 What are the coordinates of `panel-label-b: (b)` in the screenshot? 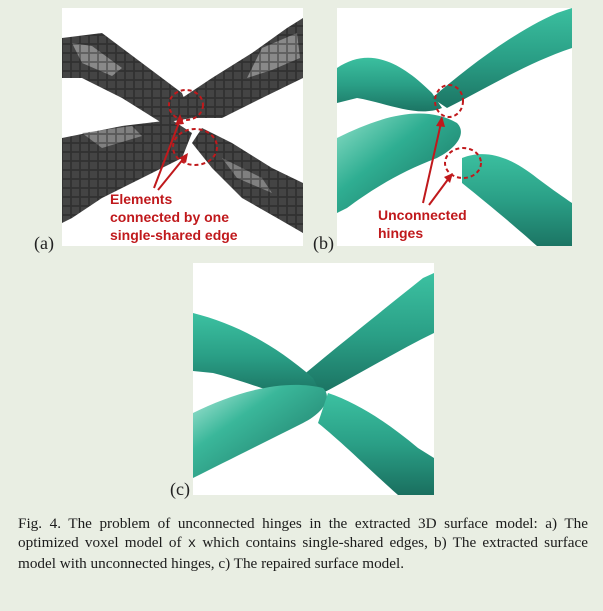 It's located at (323, 243).